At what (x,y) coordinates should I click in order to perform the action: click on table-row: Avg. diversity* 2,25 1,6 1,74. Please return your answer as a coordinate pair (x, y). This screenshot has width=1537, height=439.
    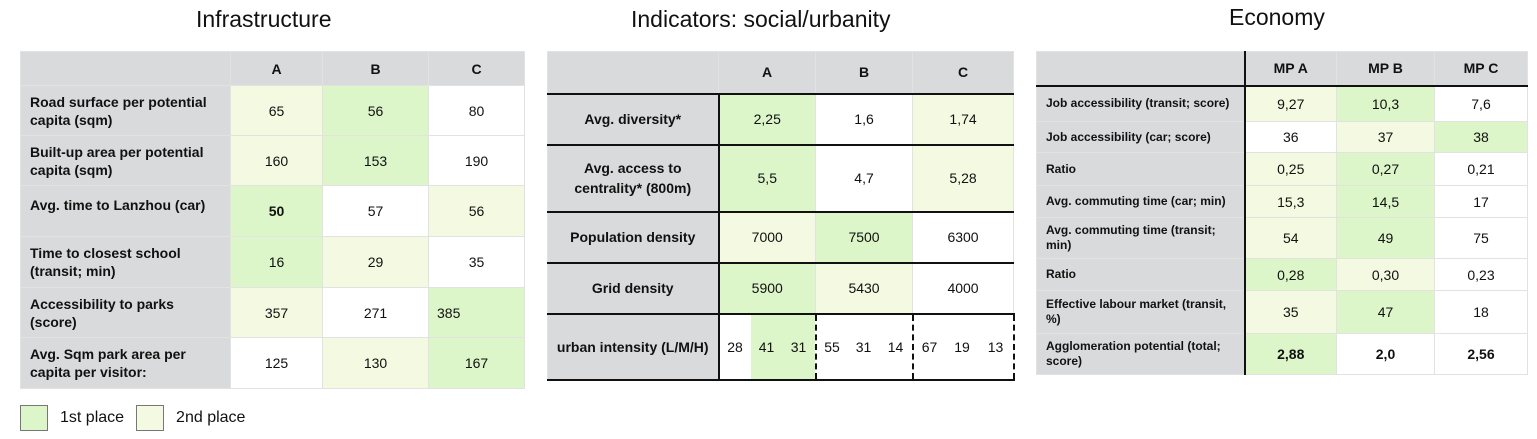
    Looking at the image, I should click on (781, 119).